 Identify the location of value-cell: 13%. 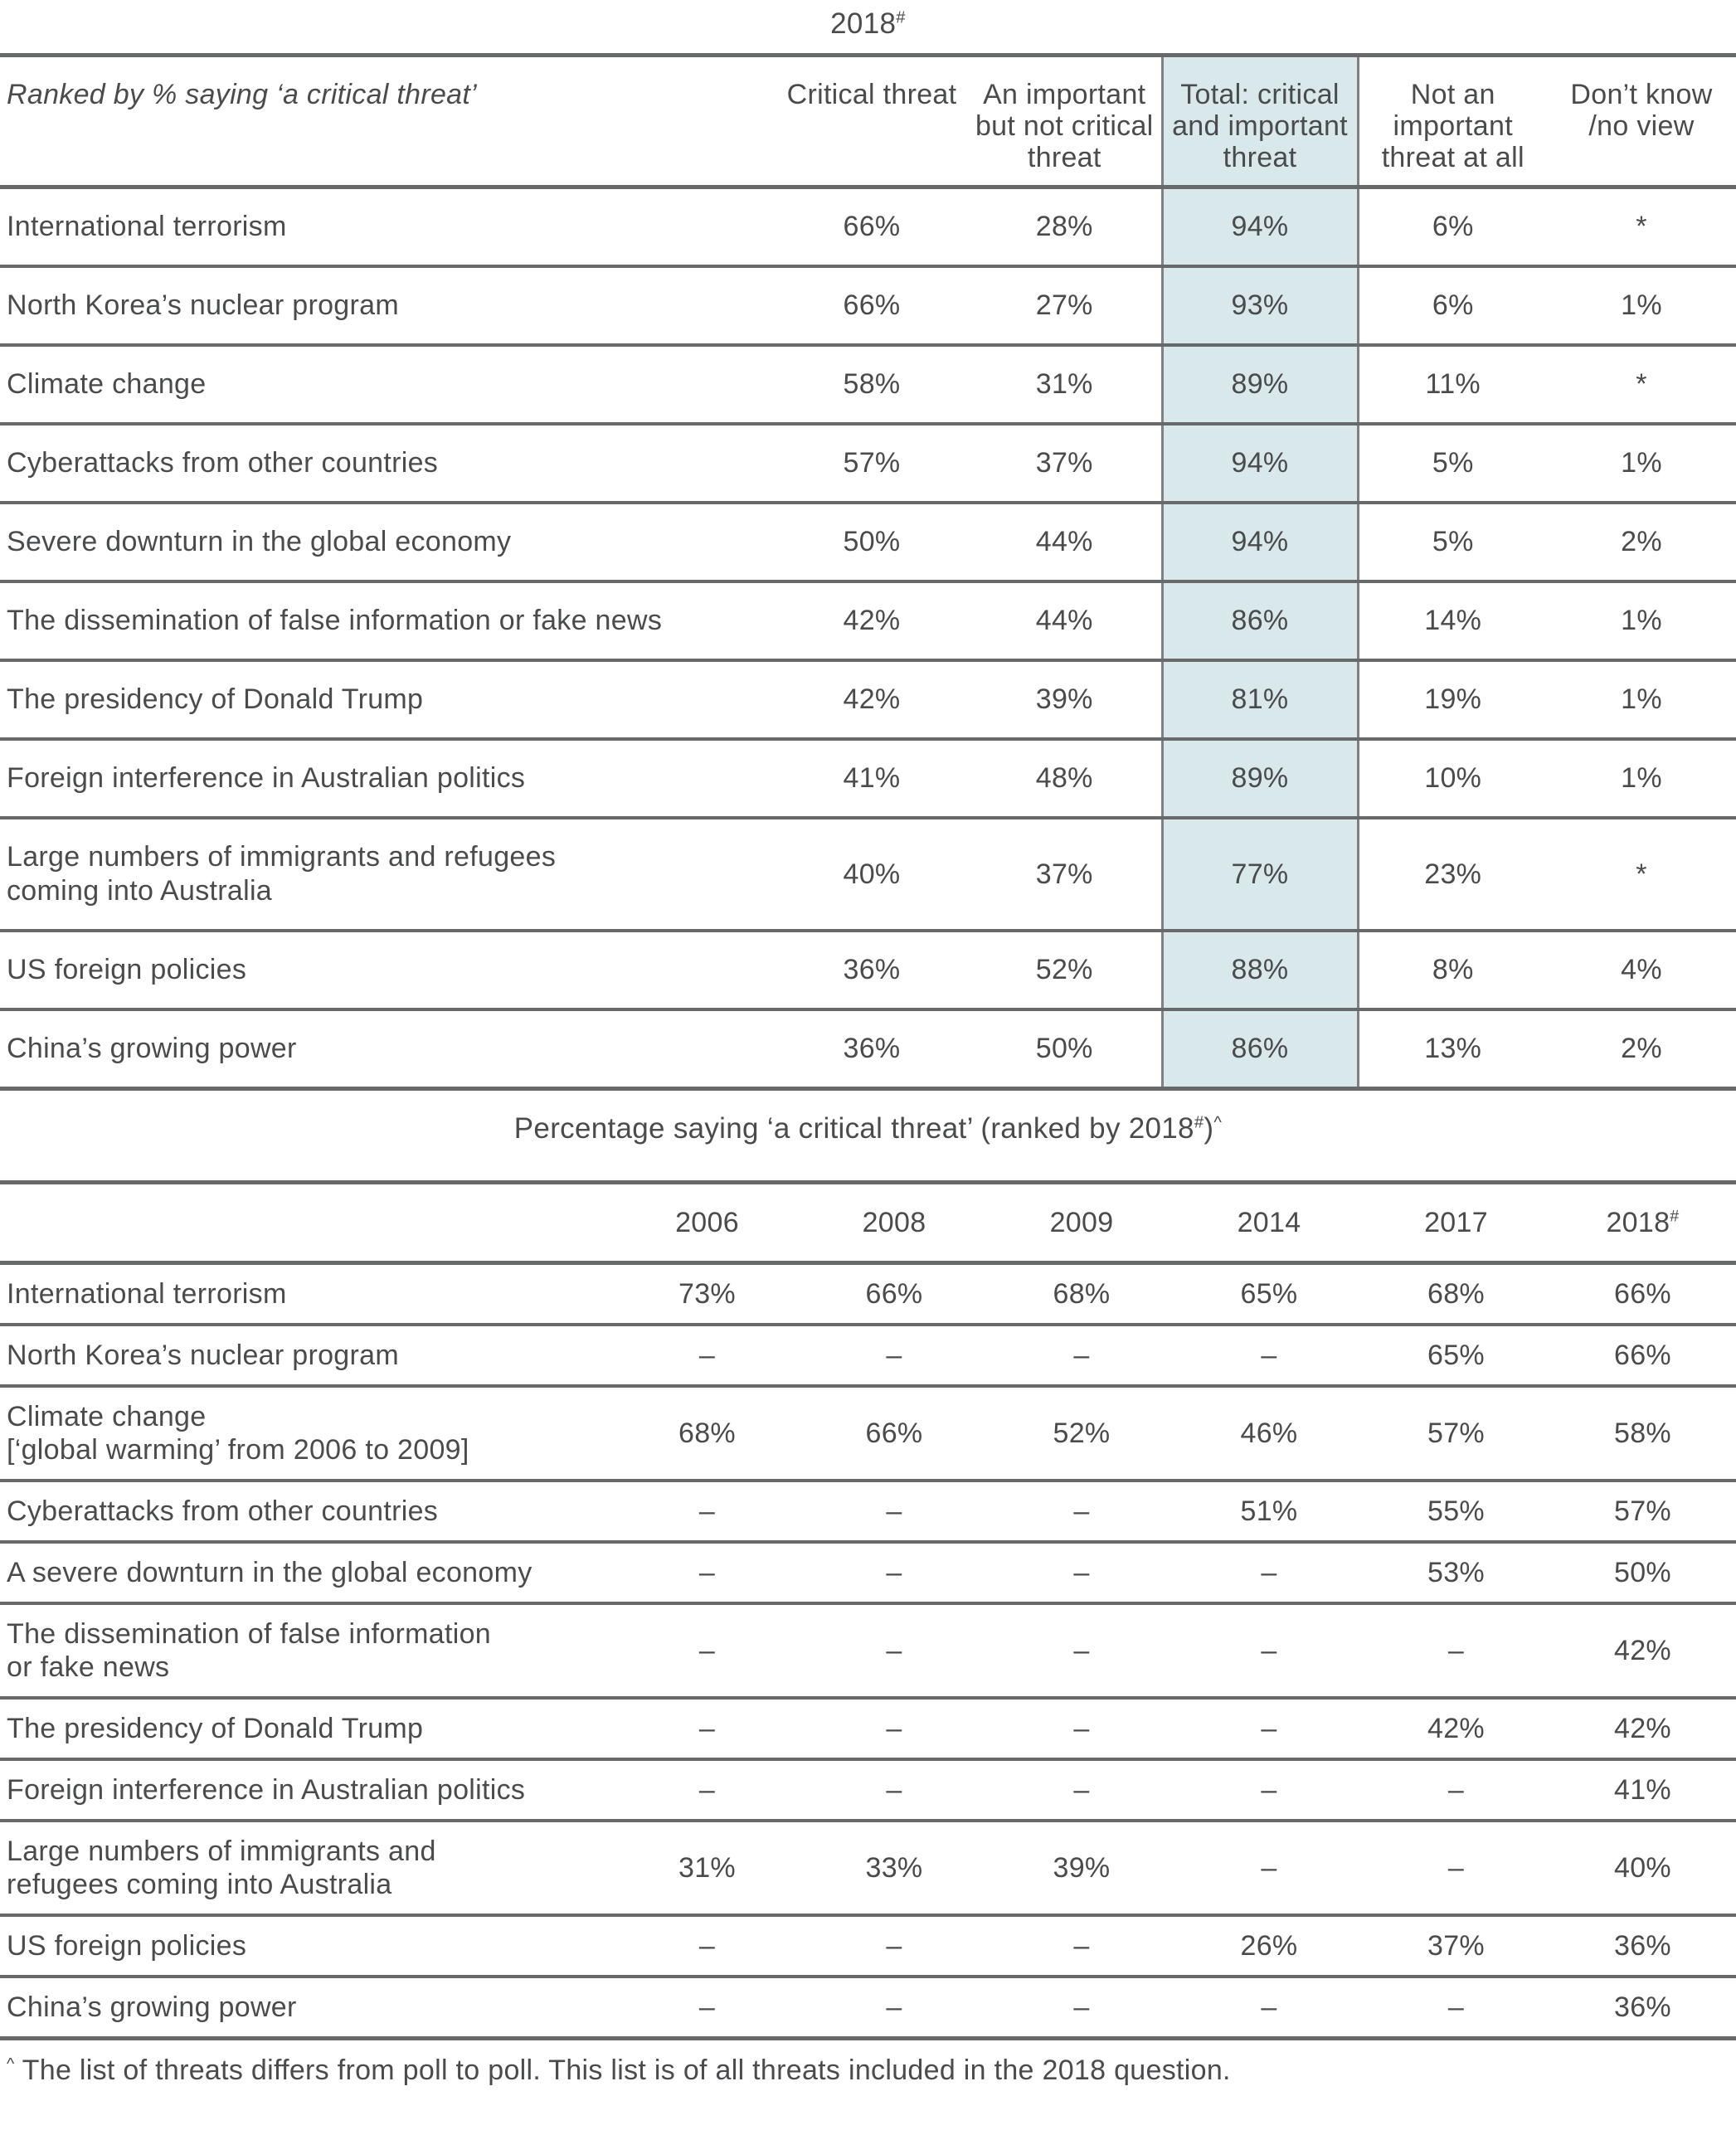
(1453, 1048).